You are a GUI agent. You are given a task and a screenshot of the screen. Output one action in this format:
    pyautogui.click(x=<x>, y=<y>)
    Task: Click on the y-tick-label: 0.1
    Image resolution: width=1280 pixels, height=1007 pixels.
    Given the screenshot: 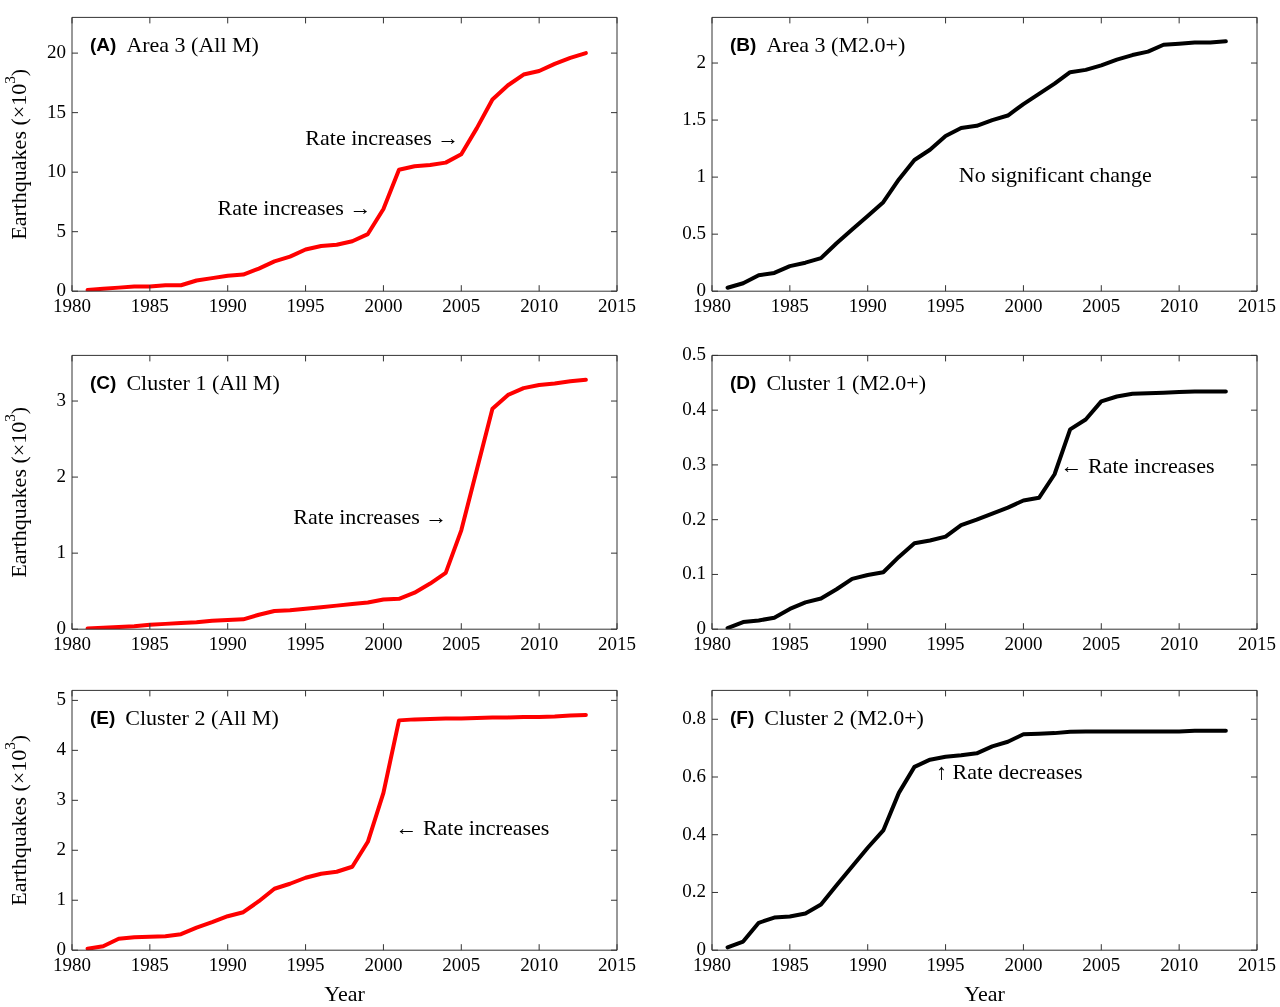 What is the action you would take?
    pyautogui.click(x=694, y=573)
    